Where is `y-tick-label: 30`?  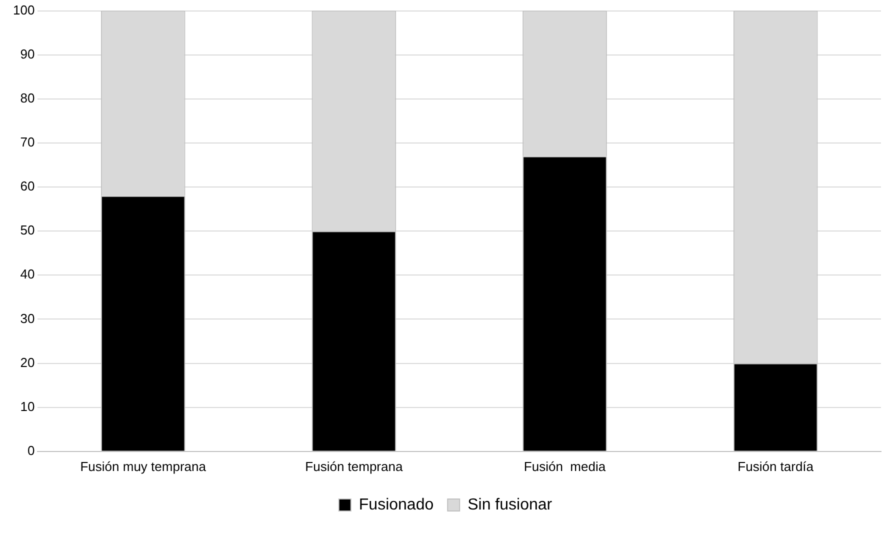
y-tick-label: 30 is located at coordinates (27, 318).